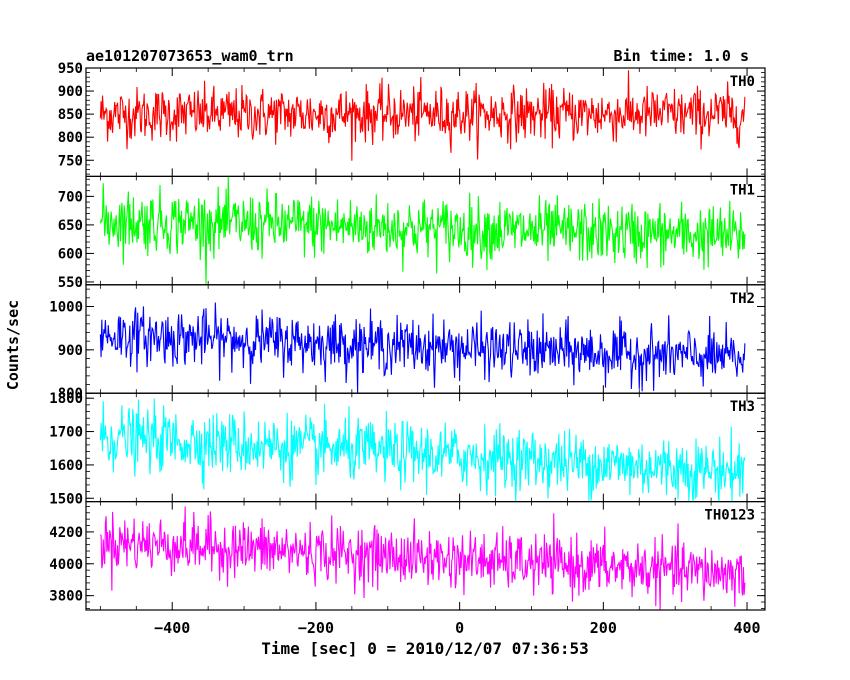  What do you see at coordinates (729, 516) in the screenshot?
I see `series-name-th0123: TH0123` at bounding box center [729, 516].